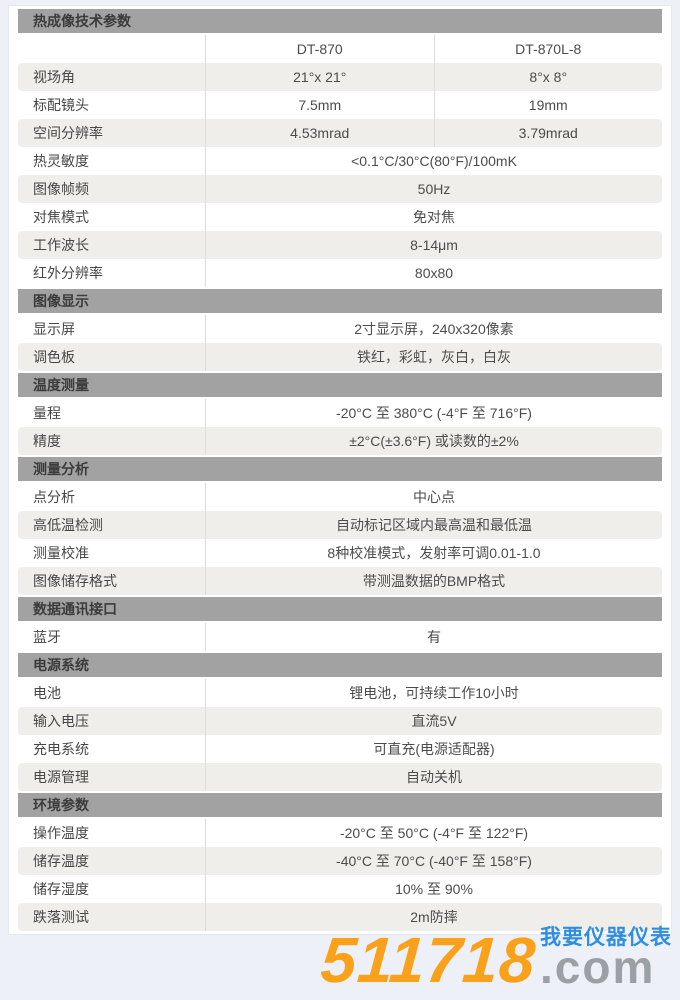 The height and width of the screenshot is (1000, 680). I want to click on spec-label: 输入电压, so click(112, 721).